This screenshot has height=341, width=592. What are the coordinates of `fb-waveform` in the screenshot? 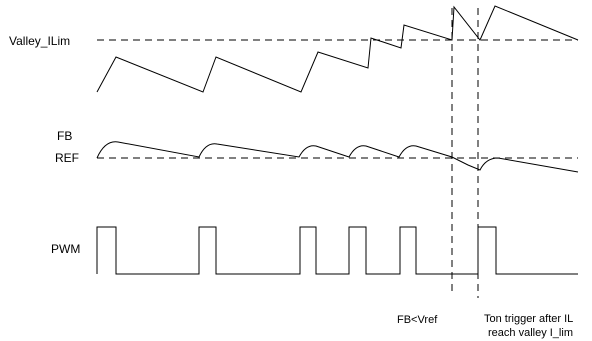 It's located at (337, 157).